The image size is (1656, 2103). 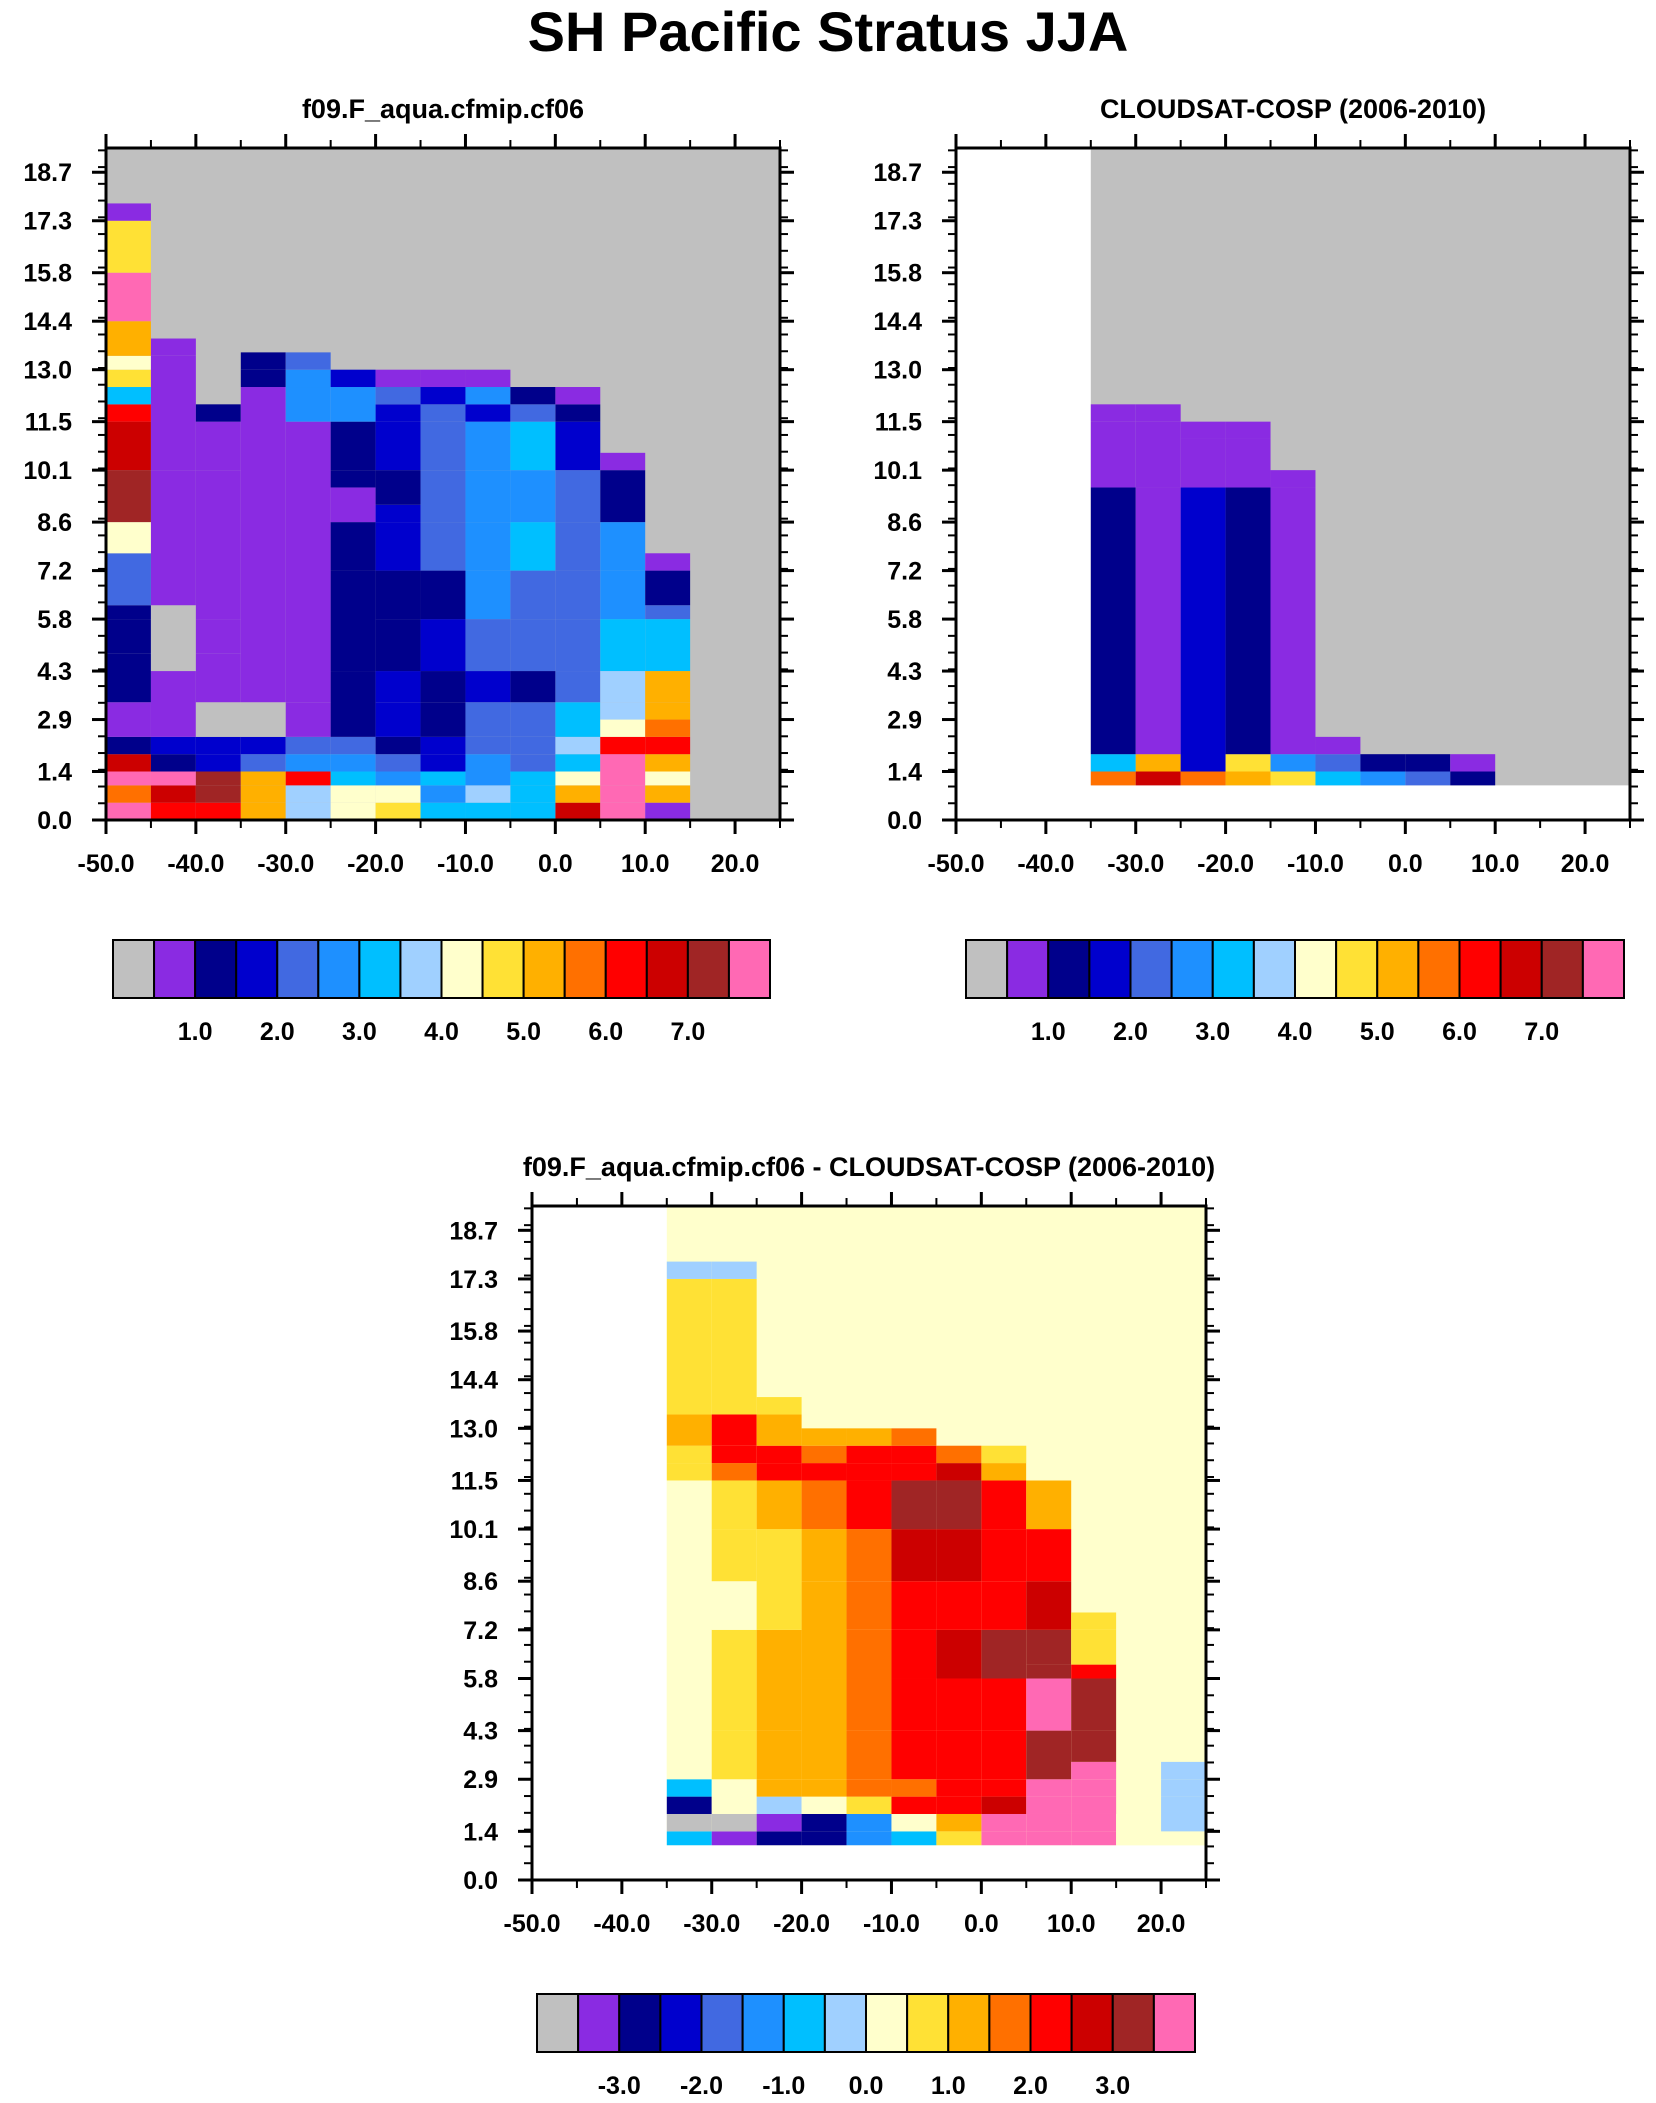 What do you see at coordinates (54, 620) in the screenshot?
I see `y-tick-label: 5.8` at bounding box center [54, 620].